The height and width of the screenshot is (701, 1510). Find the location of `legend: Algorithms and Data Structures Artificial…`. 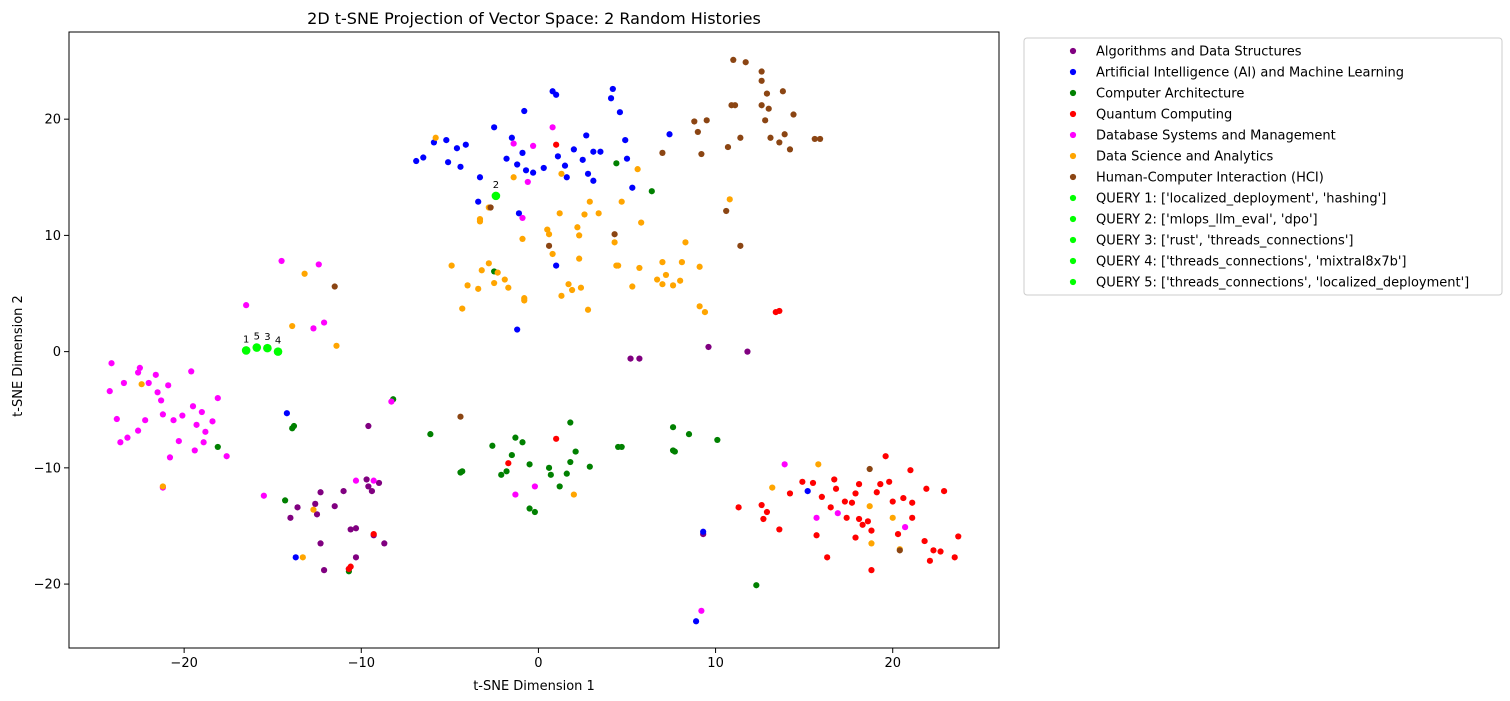

legend: Algorithms and Data Structures Artificial… is located at coordinates (1263, 166).